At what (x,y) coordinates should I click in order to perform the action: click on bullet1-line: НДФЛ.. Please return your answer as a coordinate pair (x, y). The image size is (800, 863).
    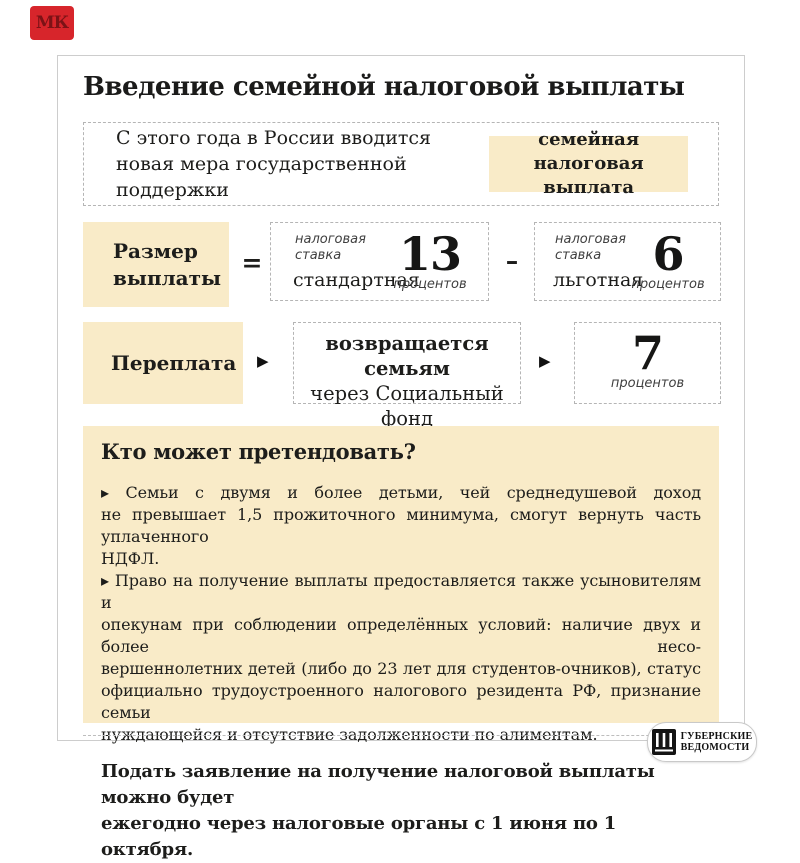
    Looking at the image, I should click on (130, 558).